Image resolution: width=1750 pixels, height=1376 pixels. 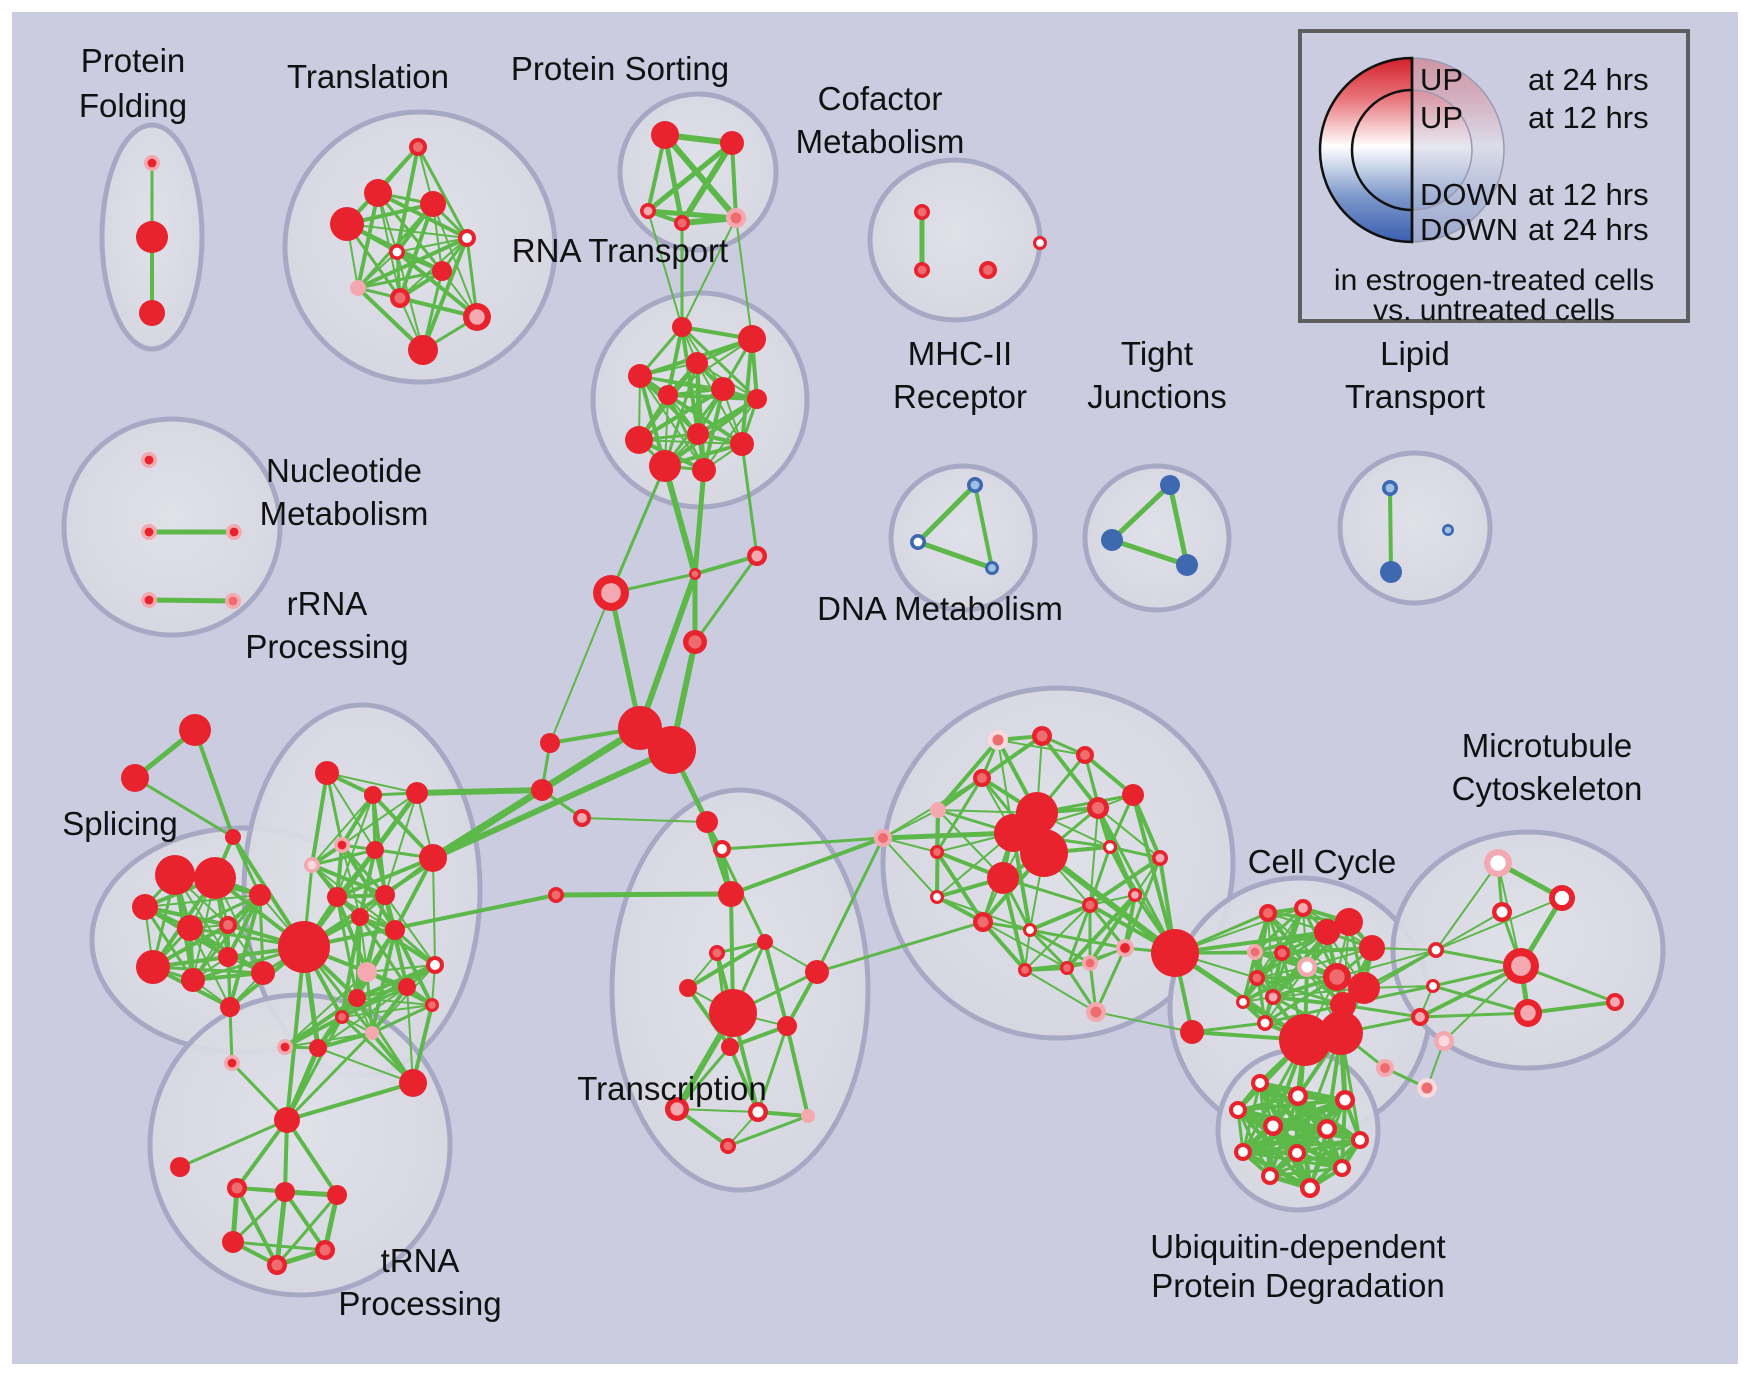 What do you see at coordinates (1044, 853) in the screenshot?
I see `network-node-d10` at bounding box center [1044, 853].